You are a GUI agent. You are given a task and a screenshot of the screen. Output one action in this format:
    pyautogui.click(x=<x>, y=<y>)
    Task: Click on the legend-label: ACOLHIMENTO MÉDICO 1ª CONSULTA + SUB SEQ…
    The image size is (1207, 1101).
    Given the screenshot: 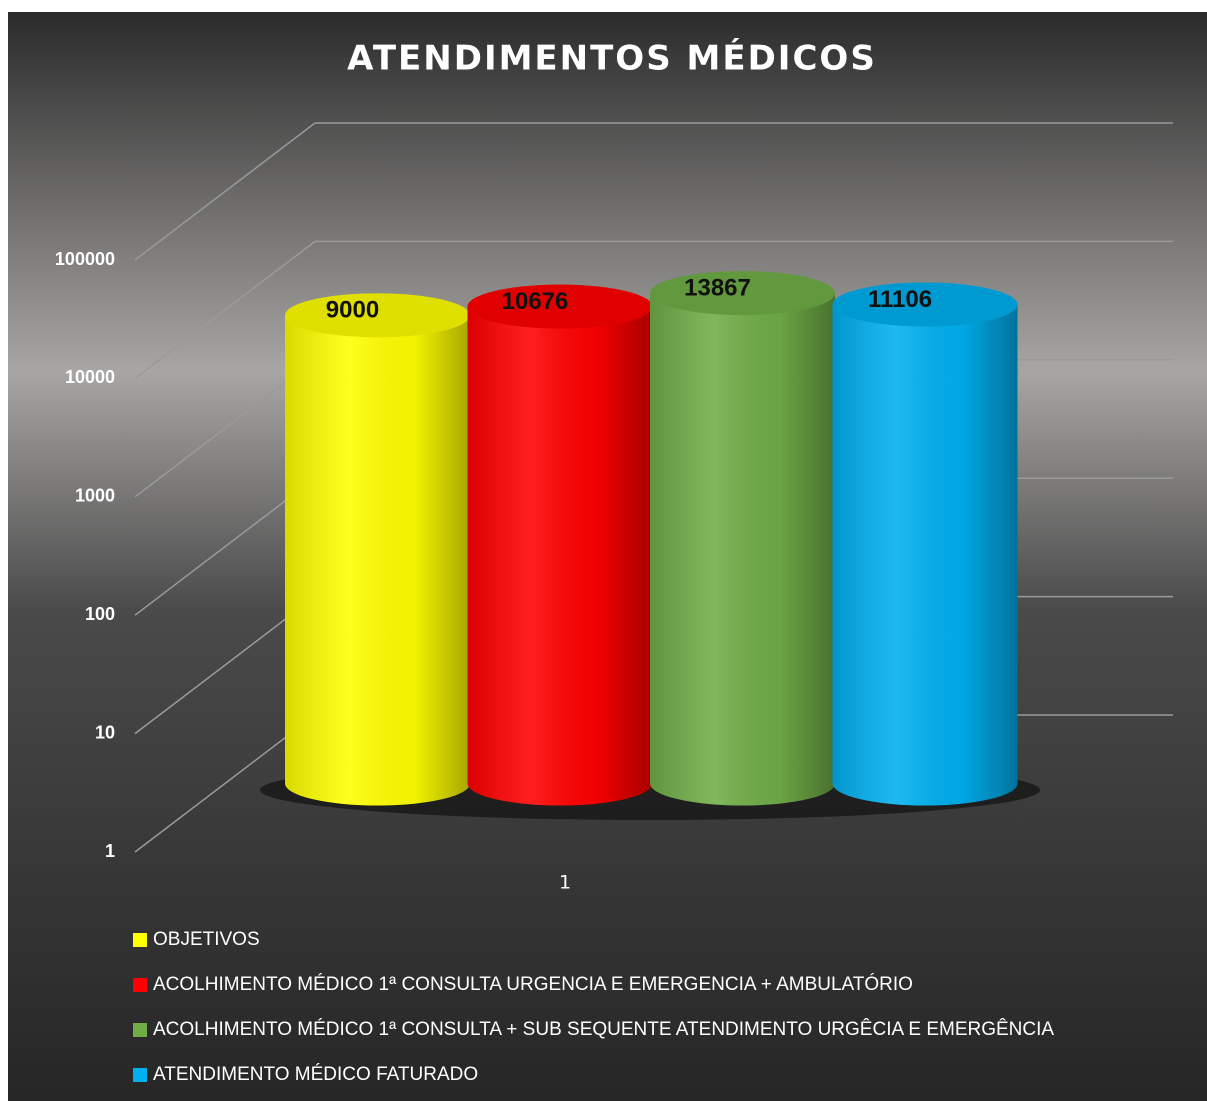 What is the action you would take?
    pyautogui.click(x=603, y=1029)
    